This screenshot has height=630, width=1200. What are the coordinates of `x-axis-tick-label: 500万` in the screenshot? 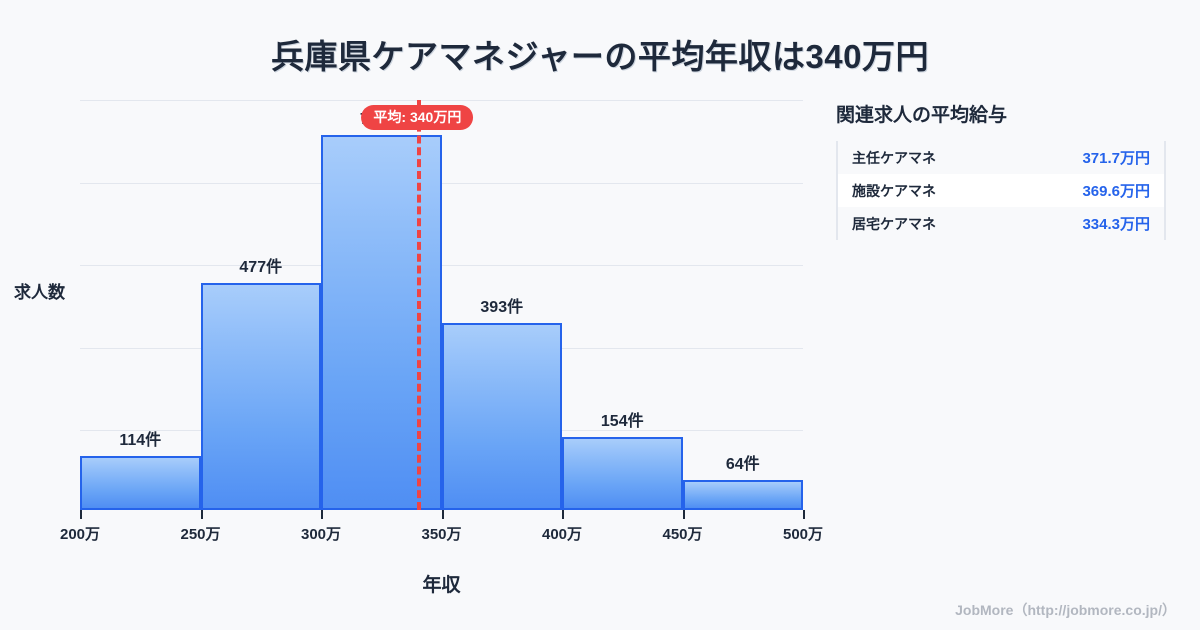 It's located at (803, 534).